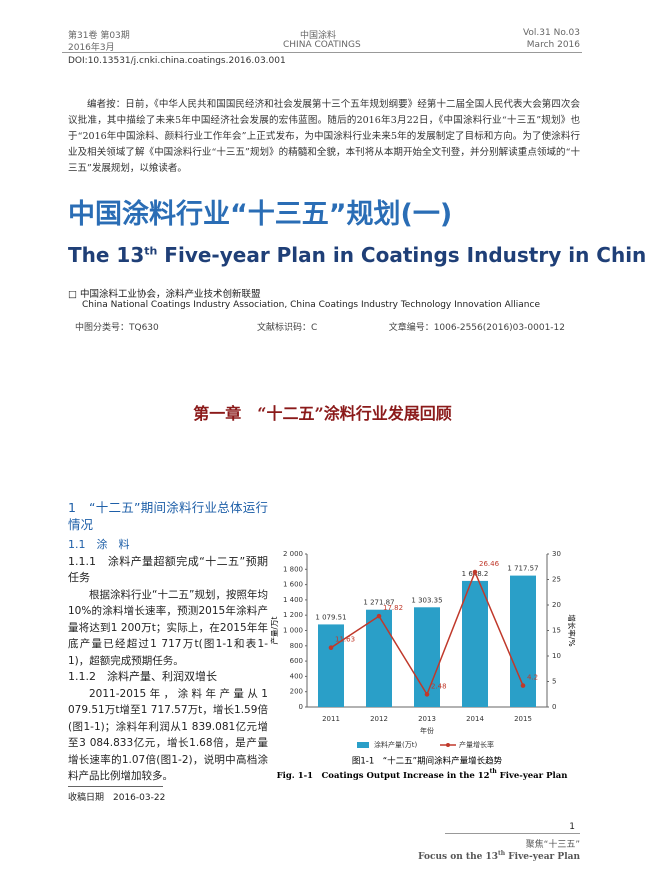  I want to click on legend-label: 产量增长率, so click(476, 744).